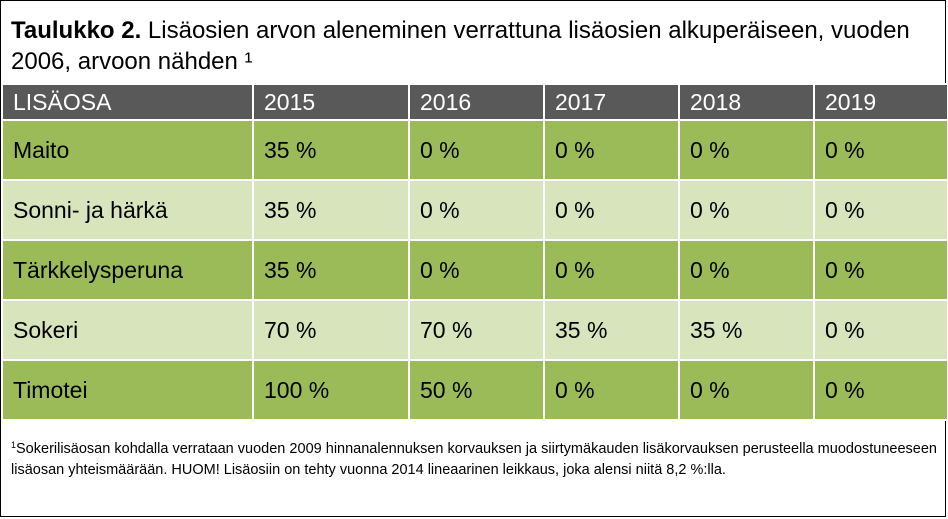 The width and height of the screenshot is (948, 519). I want to click on table-row: Sokeri 70 % 70 % 35 % 35 % 0 %, so click(474, 330).